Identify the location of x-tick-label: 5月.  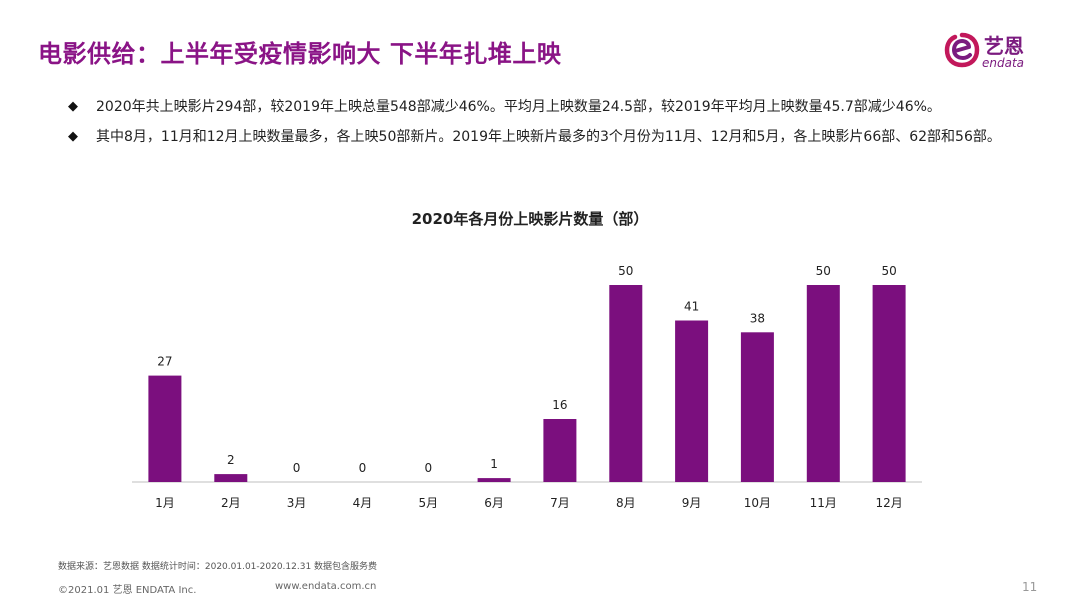
(428, 503).